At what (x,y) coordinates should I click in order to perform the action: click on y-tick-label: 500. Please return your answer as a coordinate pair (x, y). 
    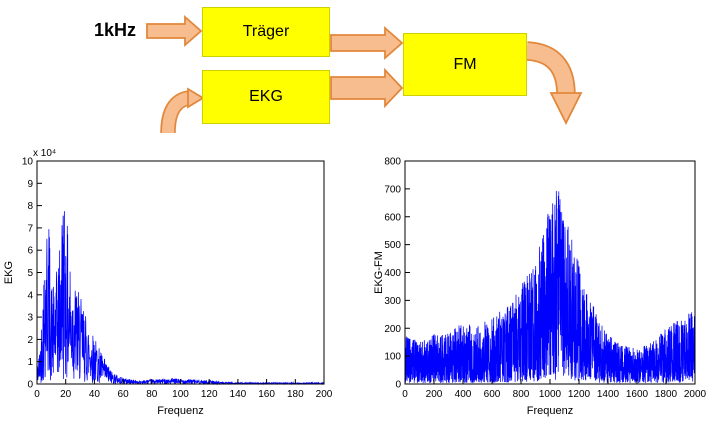
    Looking at the image, I should click on (392, 245).